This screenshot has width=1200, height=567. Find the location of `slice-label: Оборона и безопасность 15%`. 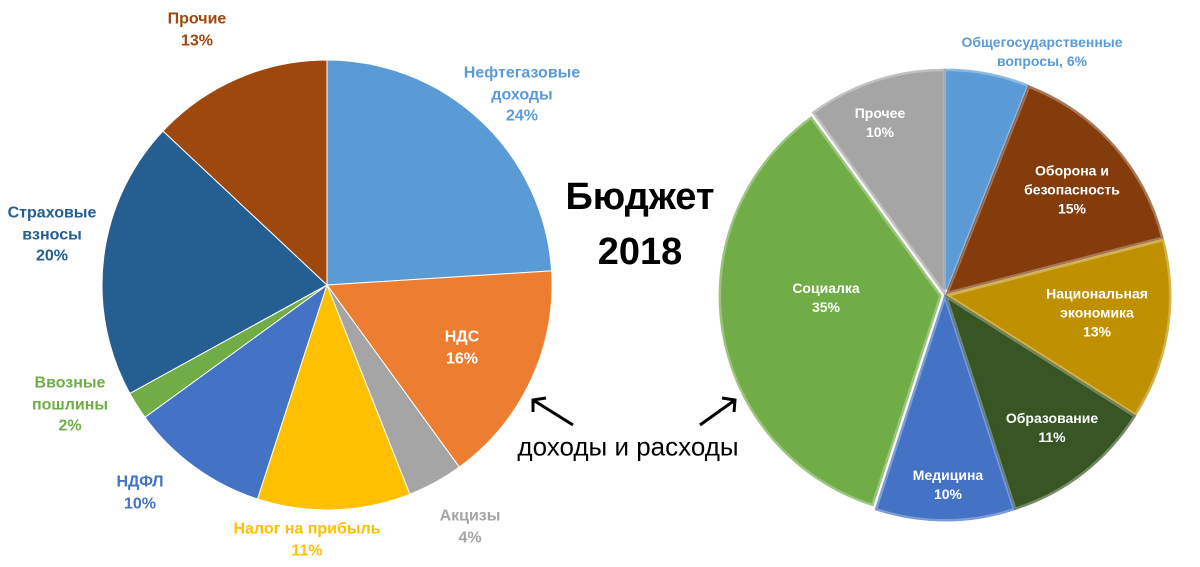

slice-label: Оборона и безопасность 15% is located at coordinates (1072, 190).